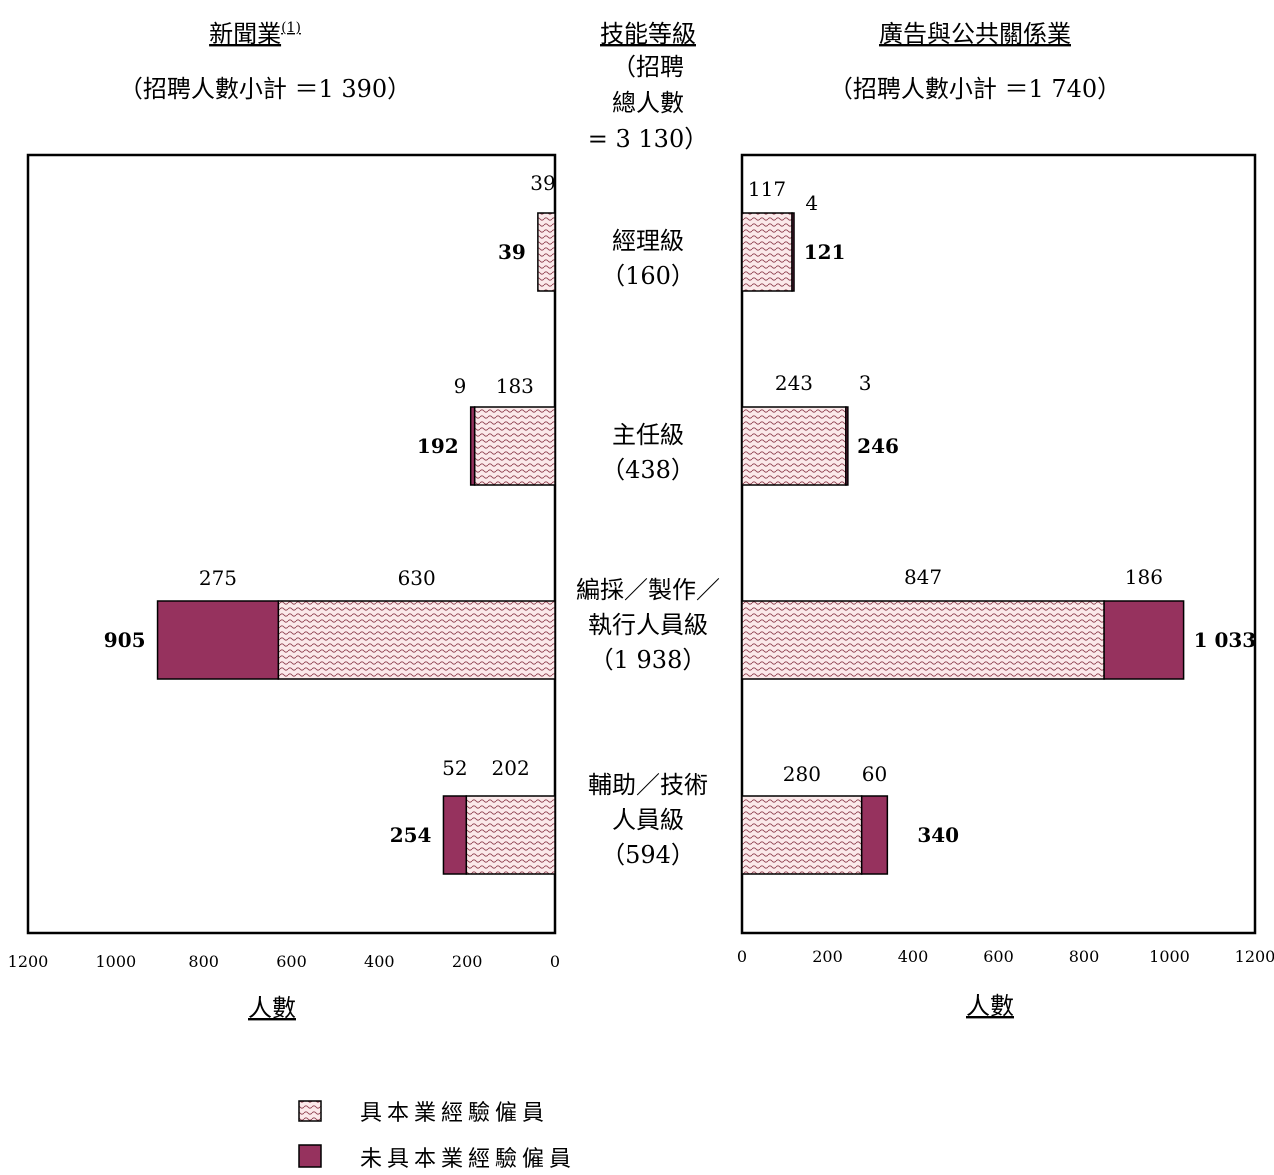 Image resolution: width=1274 pixels, height=1175 pixels. I want to click on category-label: 執行人員級, so click(648, 625).